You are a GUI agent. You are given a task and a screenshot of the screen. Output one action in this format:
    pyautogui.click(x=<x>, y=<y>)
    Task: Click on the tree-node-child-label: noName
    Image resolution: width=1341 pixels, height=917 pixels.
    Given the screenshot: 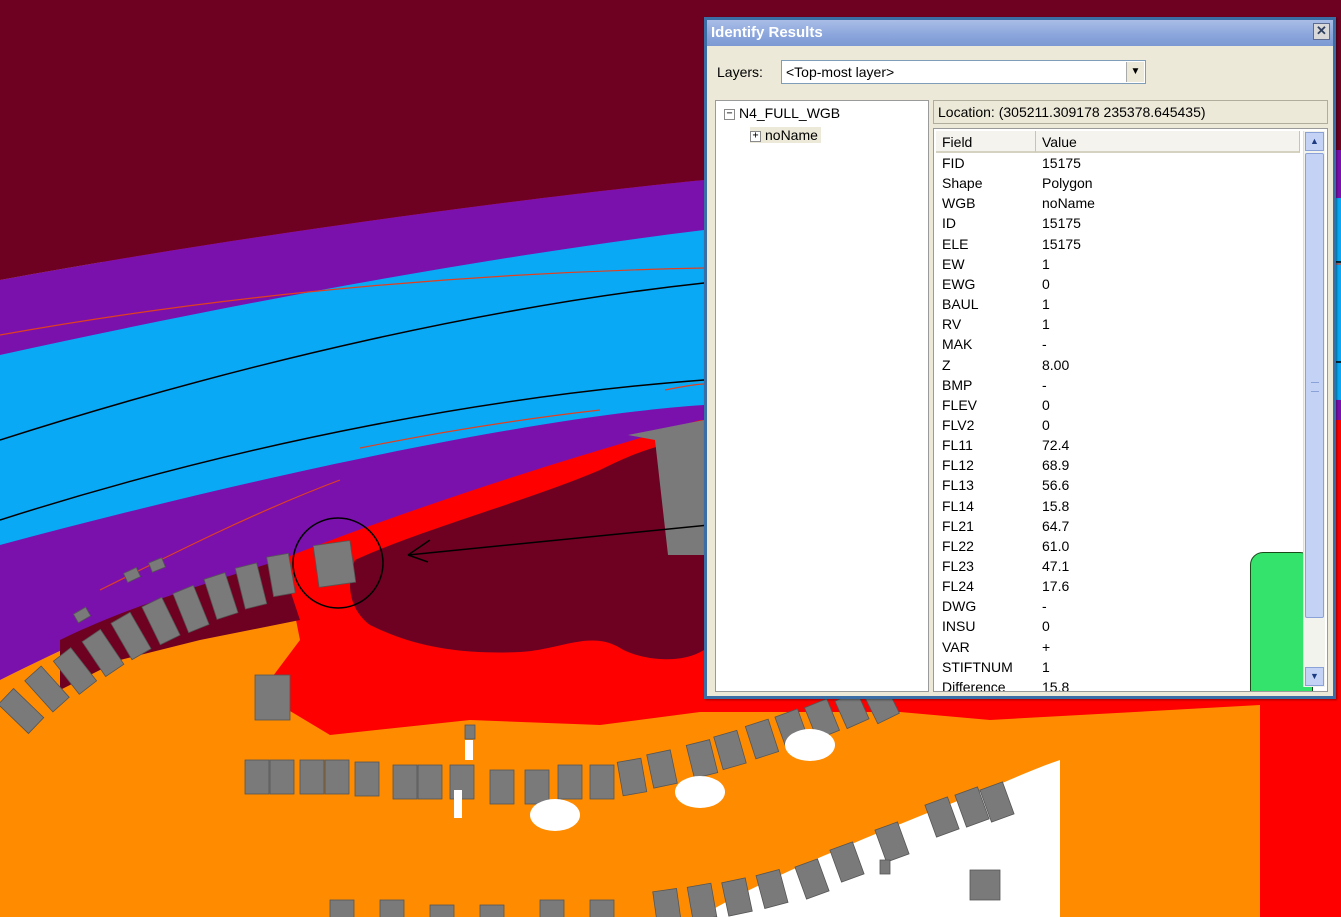 What is the action you would take?
    pyautogui.click(x=791, y=135)
    